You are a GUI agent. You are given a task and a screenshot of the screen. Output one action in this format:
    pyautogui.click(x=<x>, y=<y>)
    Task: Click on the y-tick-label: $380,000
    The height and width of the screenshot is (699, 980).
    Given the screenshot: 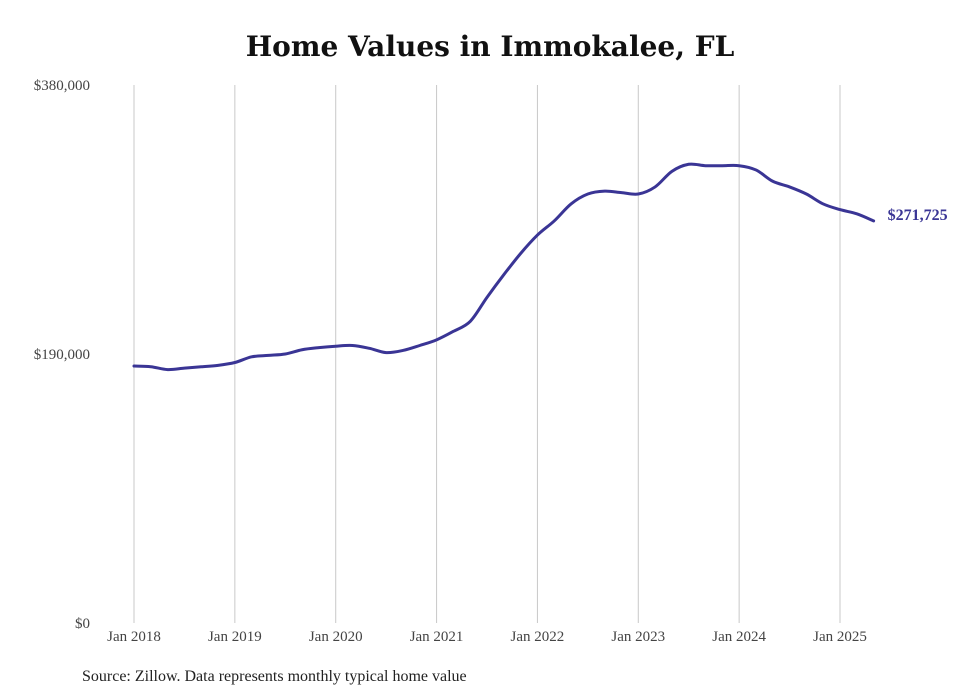 What is the action you would take?
    pyautogui.click(x=62, y=86)
    